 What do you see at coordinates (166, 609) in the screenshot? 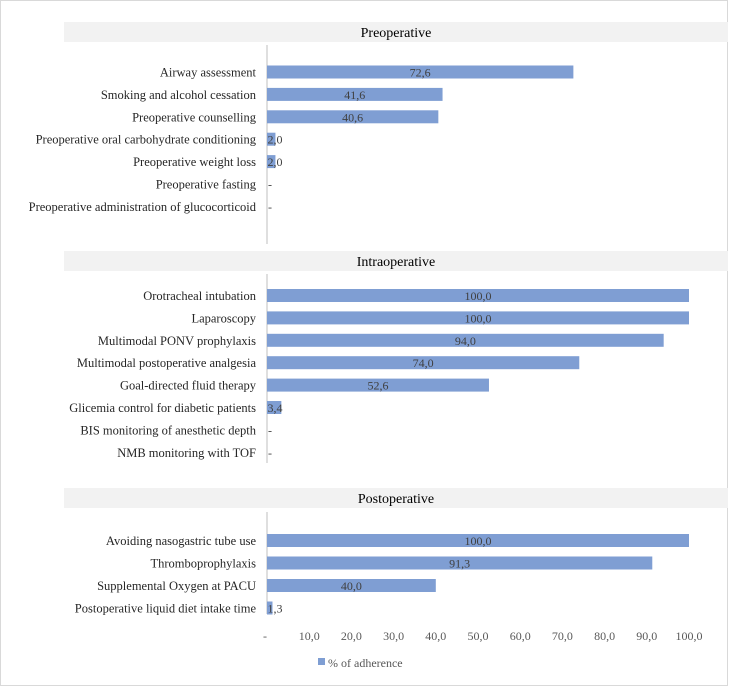
I see `category-label: Postoperative liquid diet intake time` at bounding box center [166, 609].